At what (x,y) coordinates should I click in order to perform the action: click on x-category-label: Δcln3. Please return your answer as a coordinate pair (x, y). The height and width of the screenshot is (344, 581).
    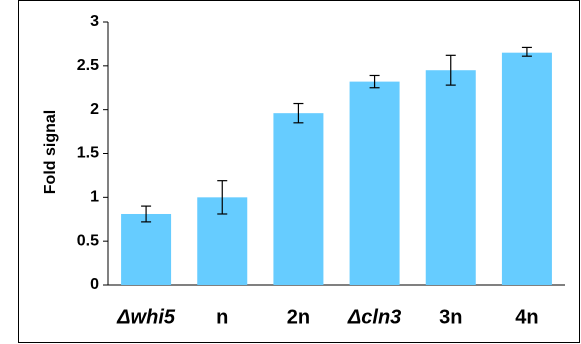
    Looking at the image, I should click on (374, 317).